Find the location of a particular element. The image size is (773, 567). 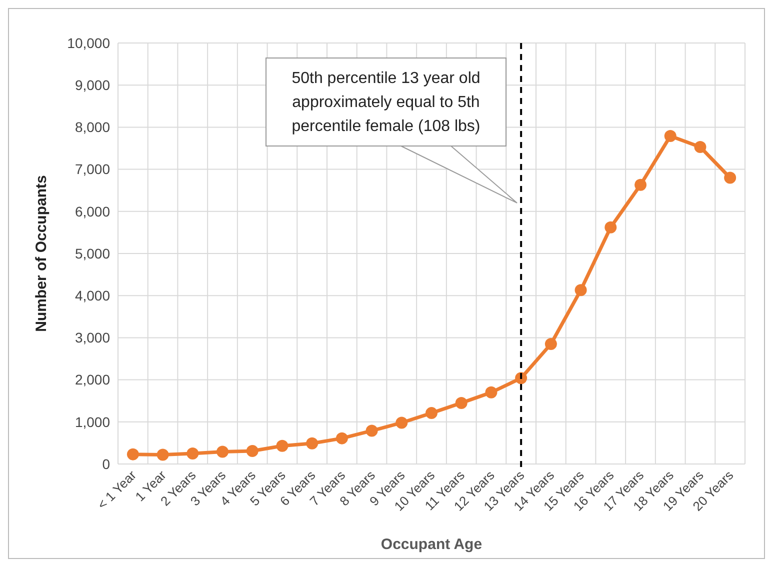

x-axis-title: Occupant Age is located at coordinates (431, 544).